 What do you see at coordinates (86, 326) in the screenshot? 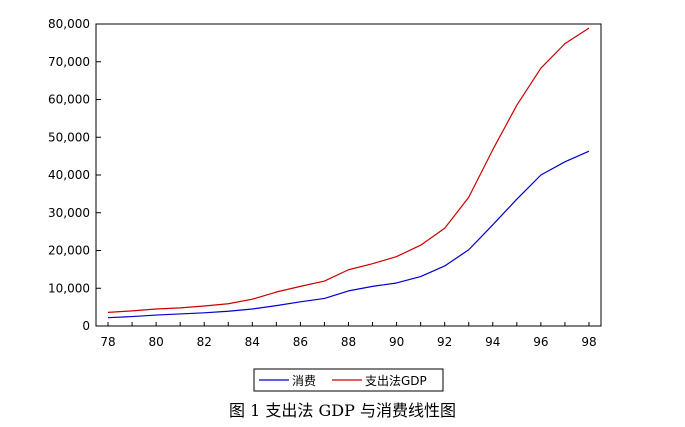
I see `y-tick-label: 0` at bounding box center [86, 326].